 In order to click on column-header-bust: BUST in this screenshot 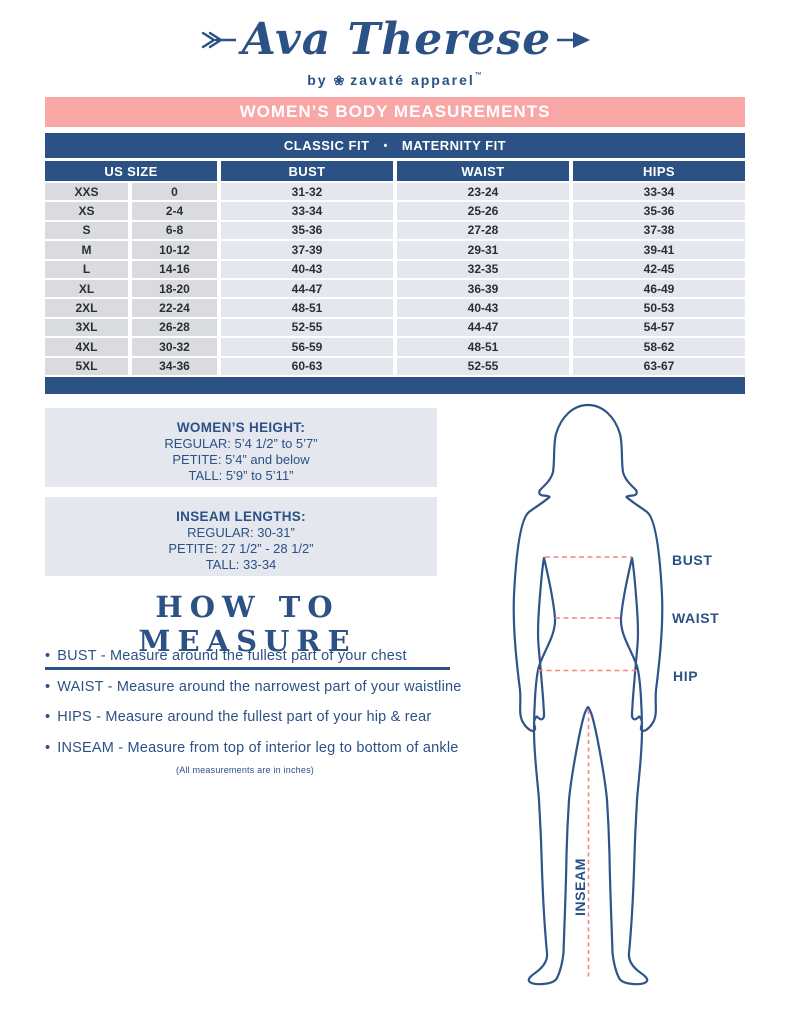, I will do `click(307, 171)`.